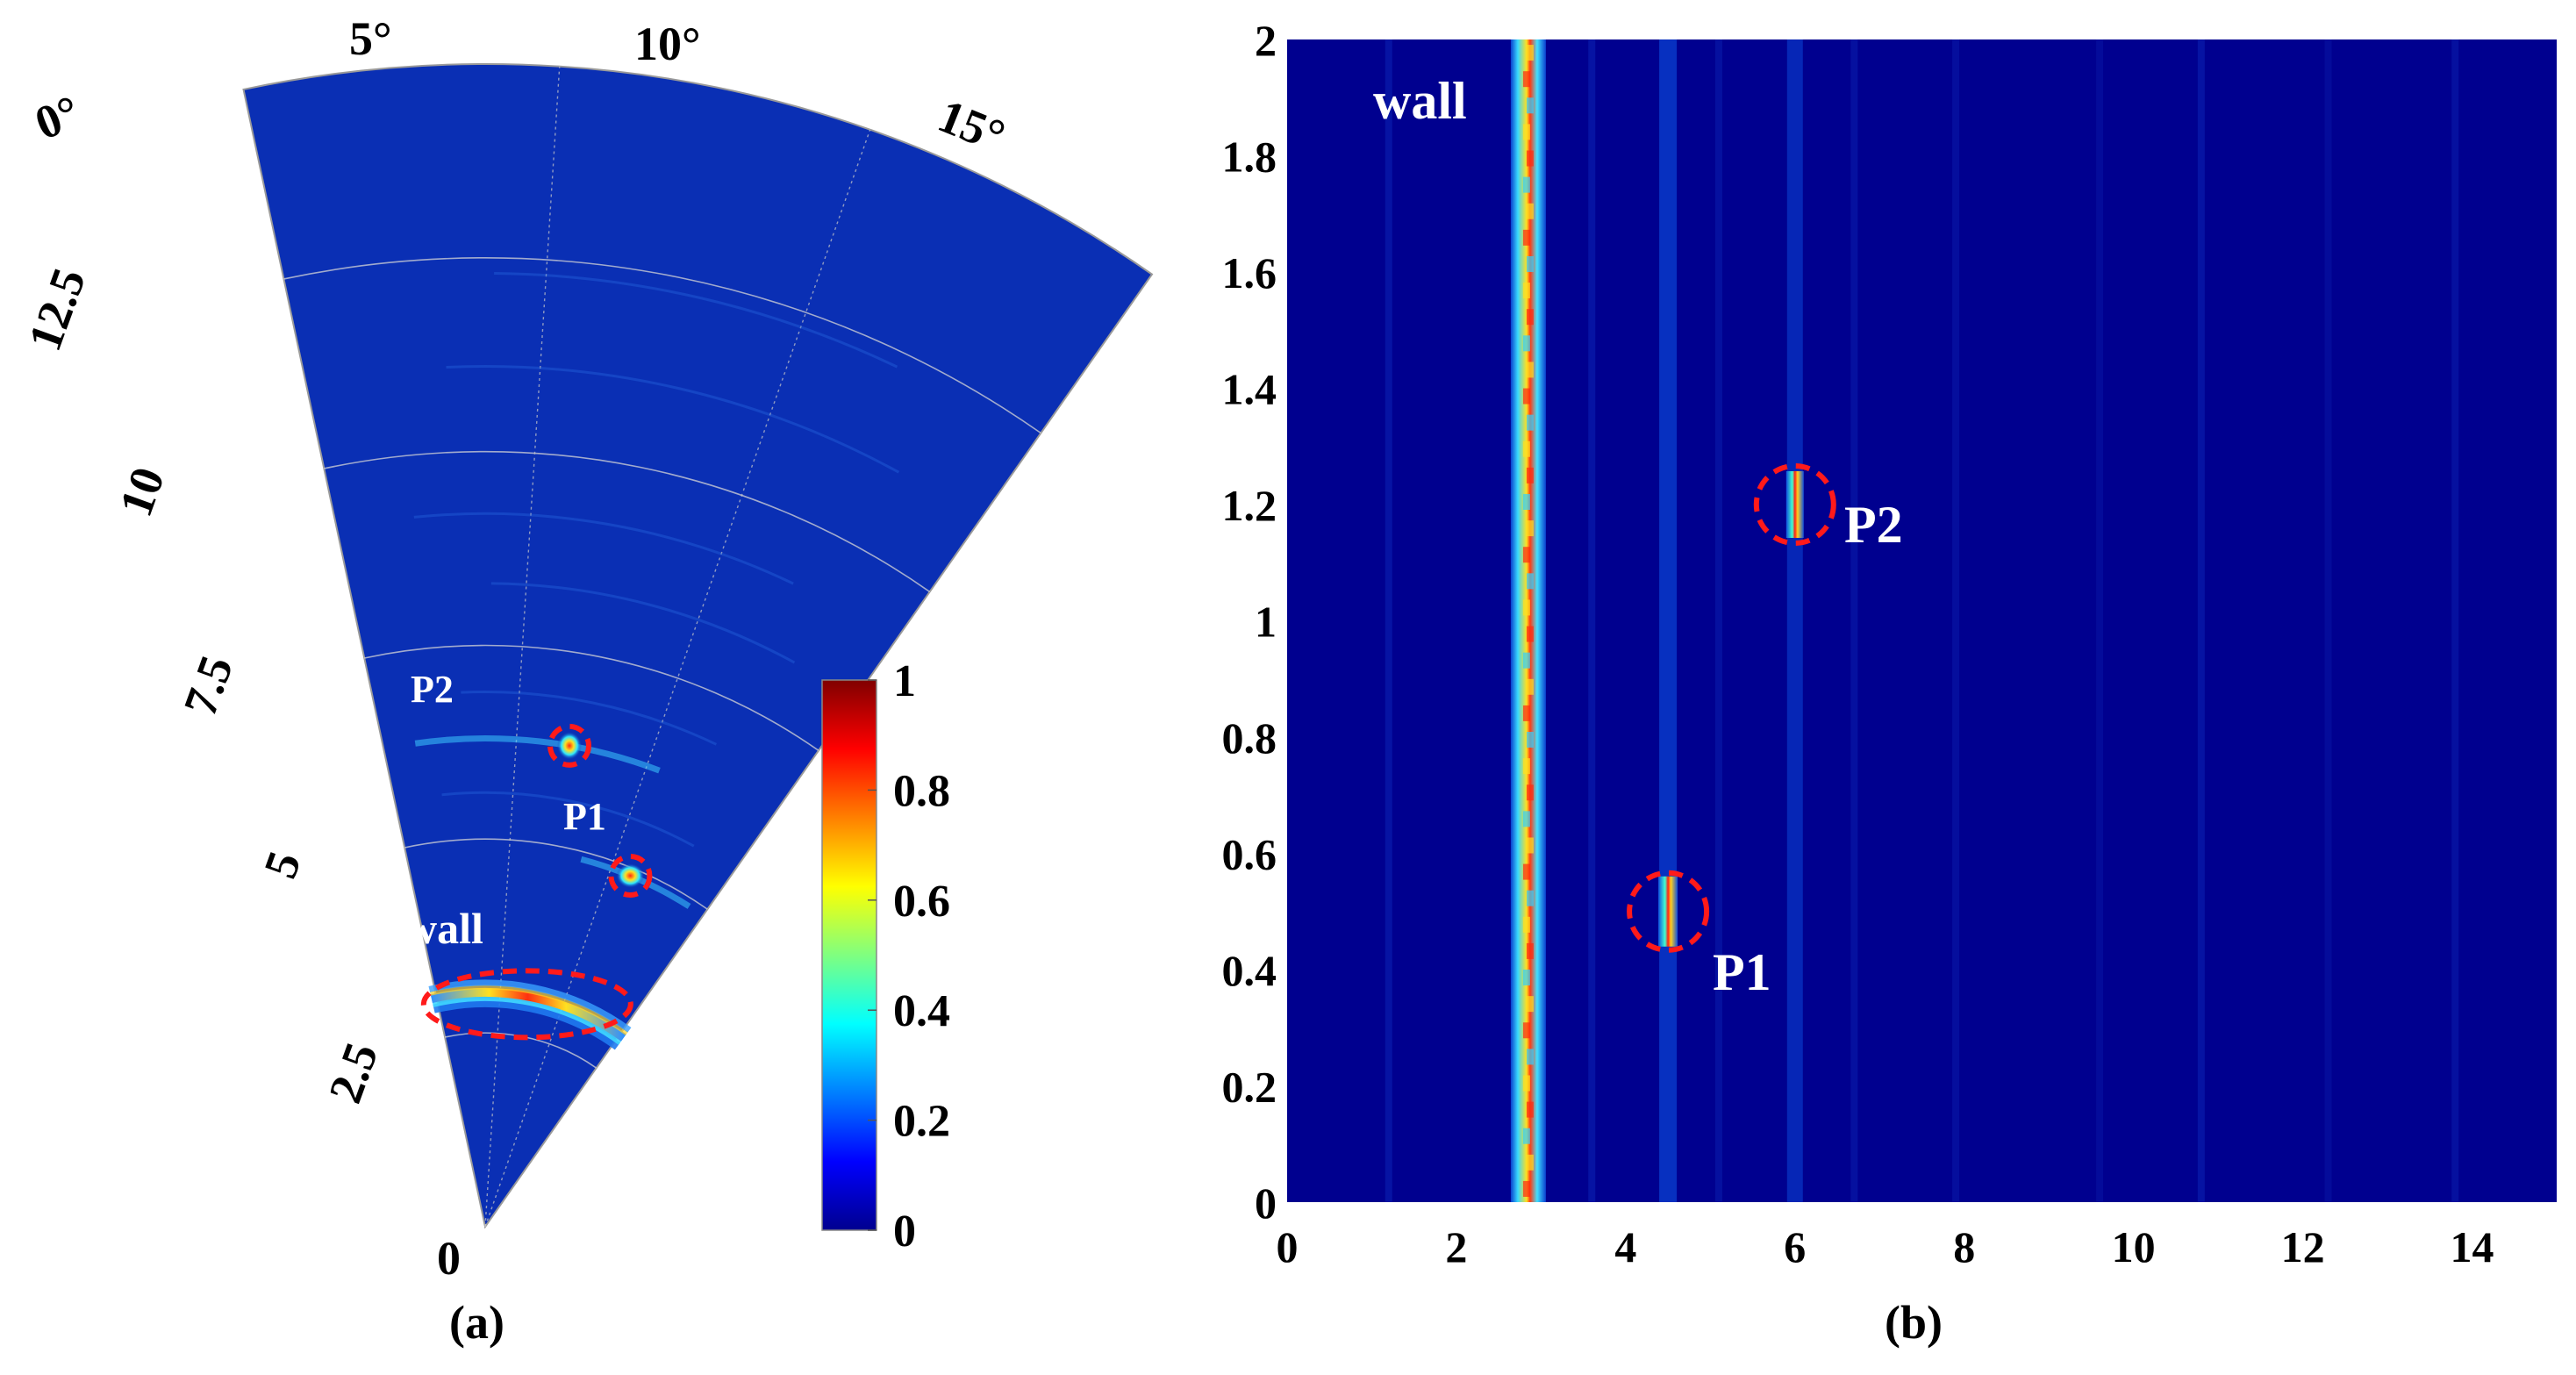  What do you see at coordinates (1873, 525) in the screenshot?
I see `p2-label-b: P2` at bounding box center [1873, 525].